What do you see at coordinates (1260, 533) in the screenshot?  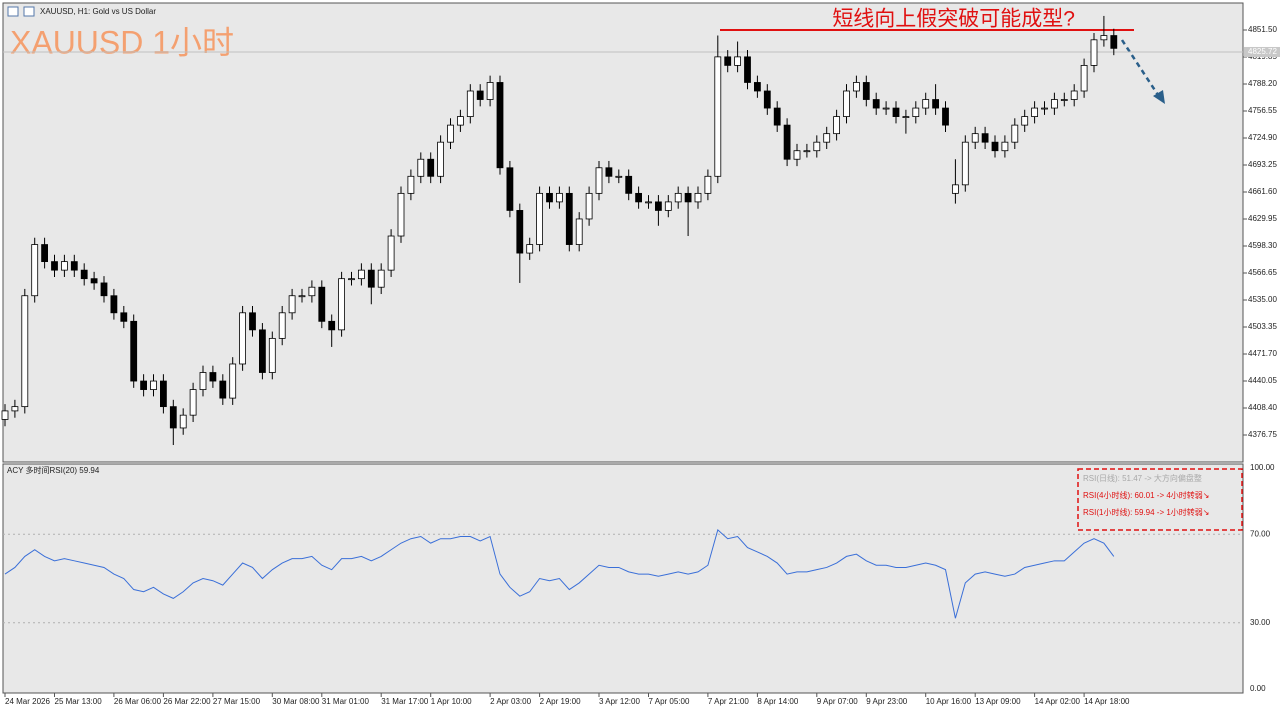 I see `y-tick-label: 70.00` at bounding box center [1260, 533].